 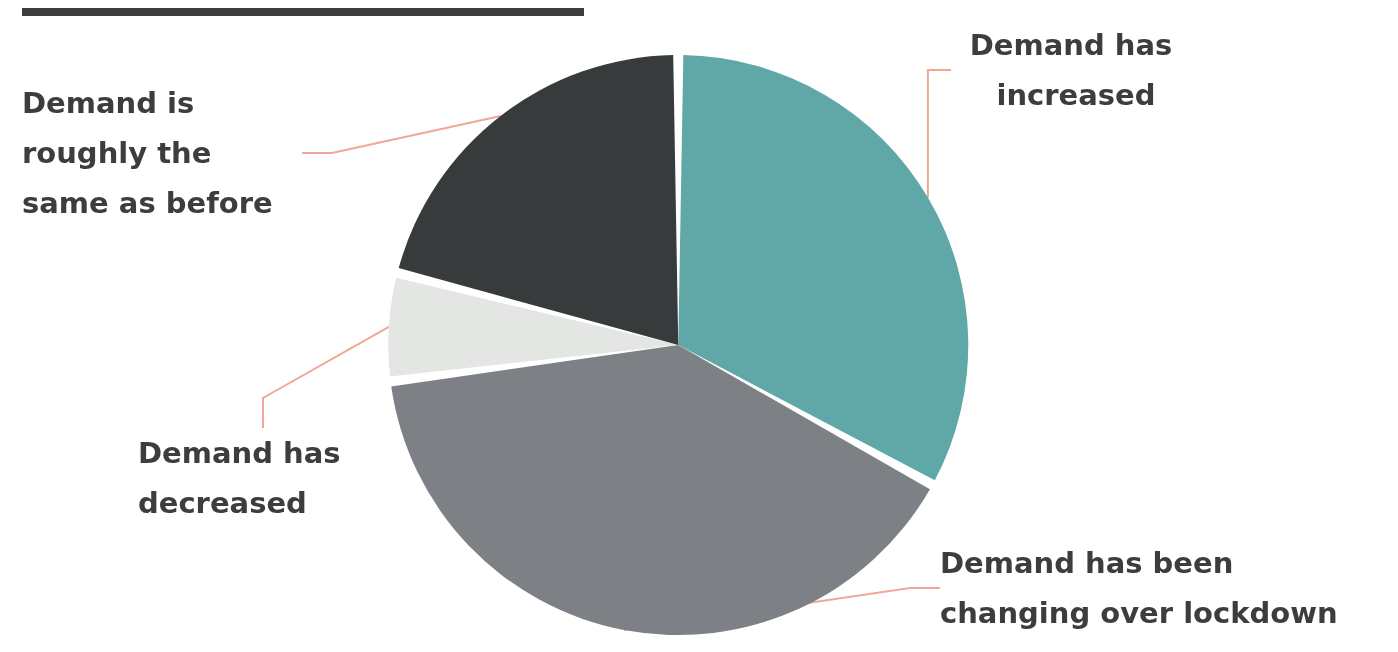 I want to click on slice-label: Demand has increased, so click(x=1076, y=70).